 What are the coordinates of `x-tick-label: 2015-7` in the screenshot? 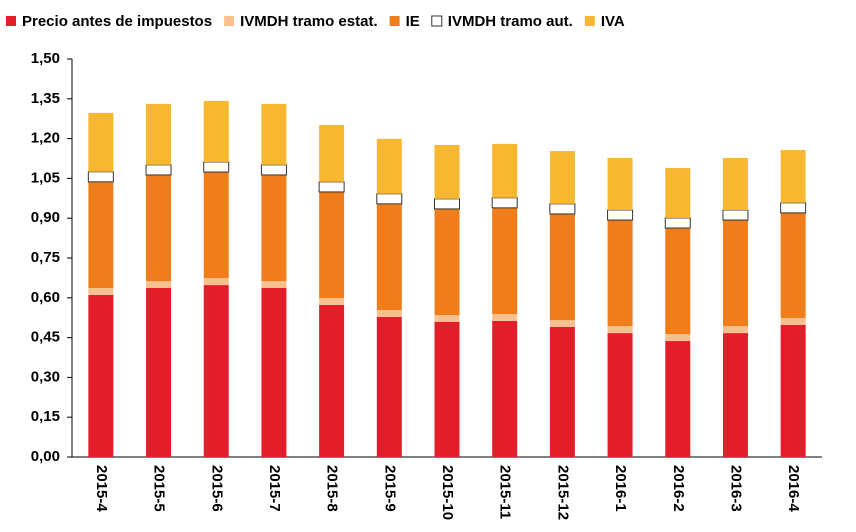 It's located at (274, 488).